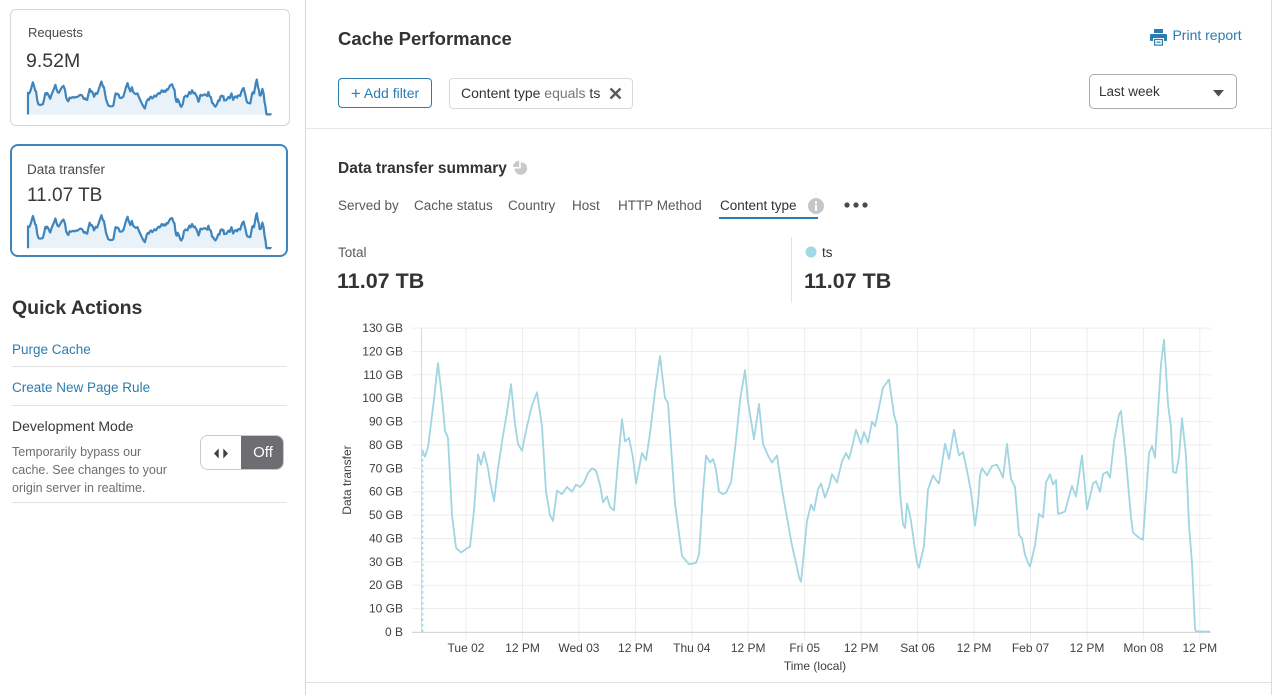 This screenshot has height=695, width=1285. Describe the element at coordinates (917, 648) in the screenshot. I see `svg-text: Sat 06` at that location.